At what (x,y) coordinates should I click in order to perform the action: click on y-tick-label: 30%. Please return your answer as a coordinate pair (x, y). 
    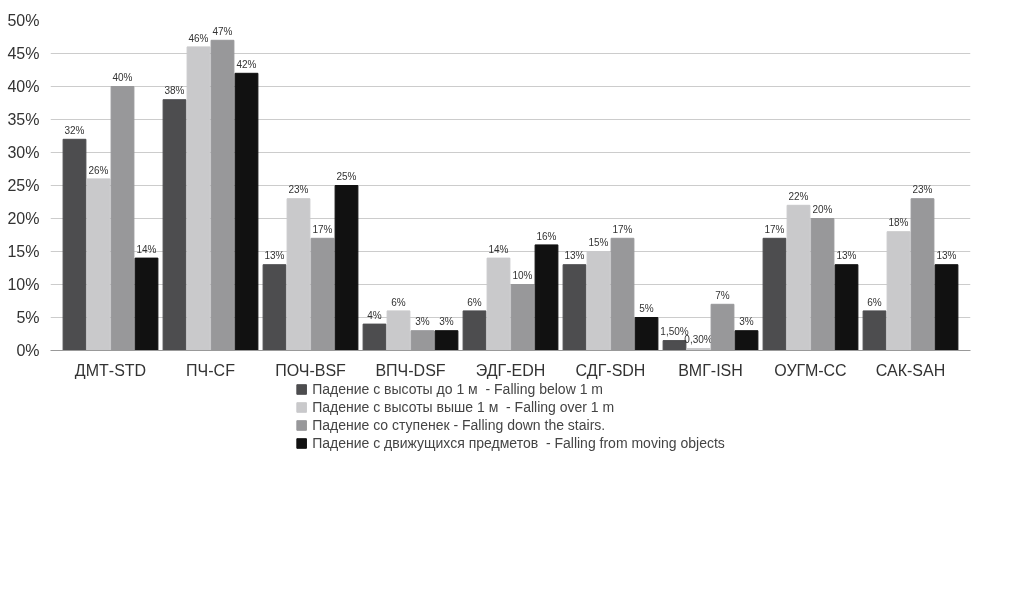
    Looking at the image, I should click on (23, 152).